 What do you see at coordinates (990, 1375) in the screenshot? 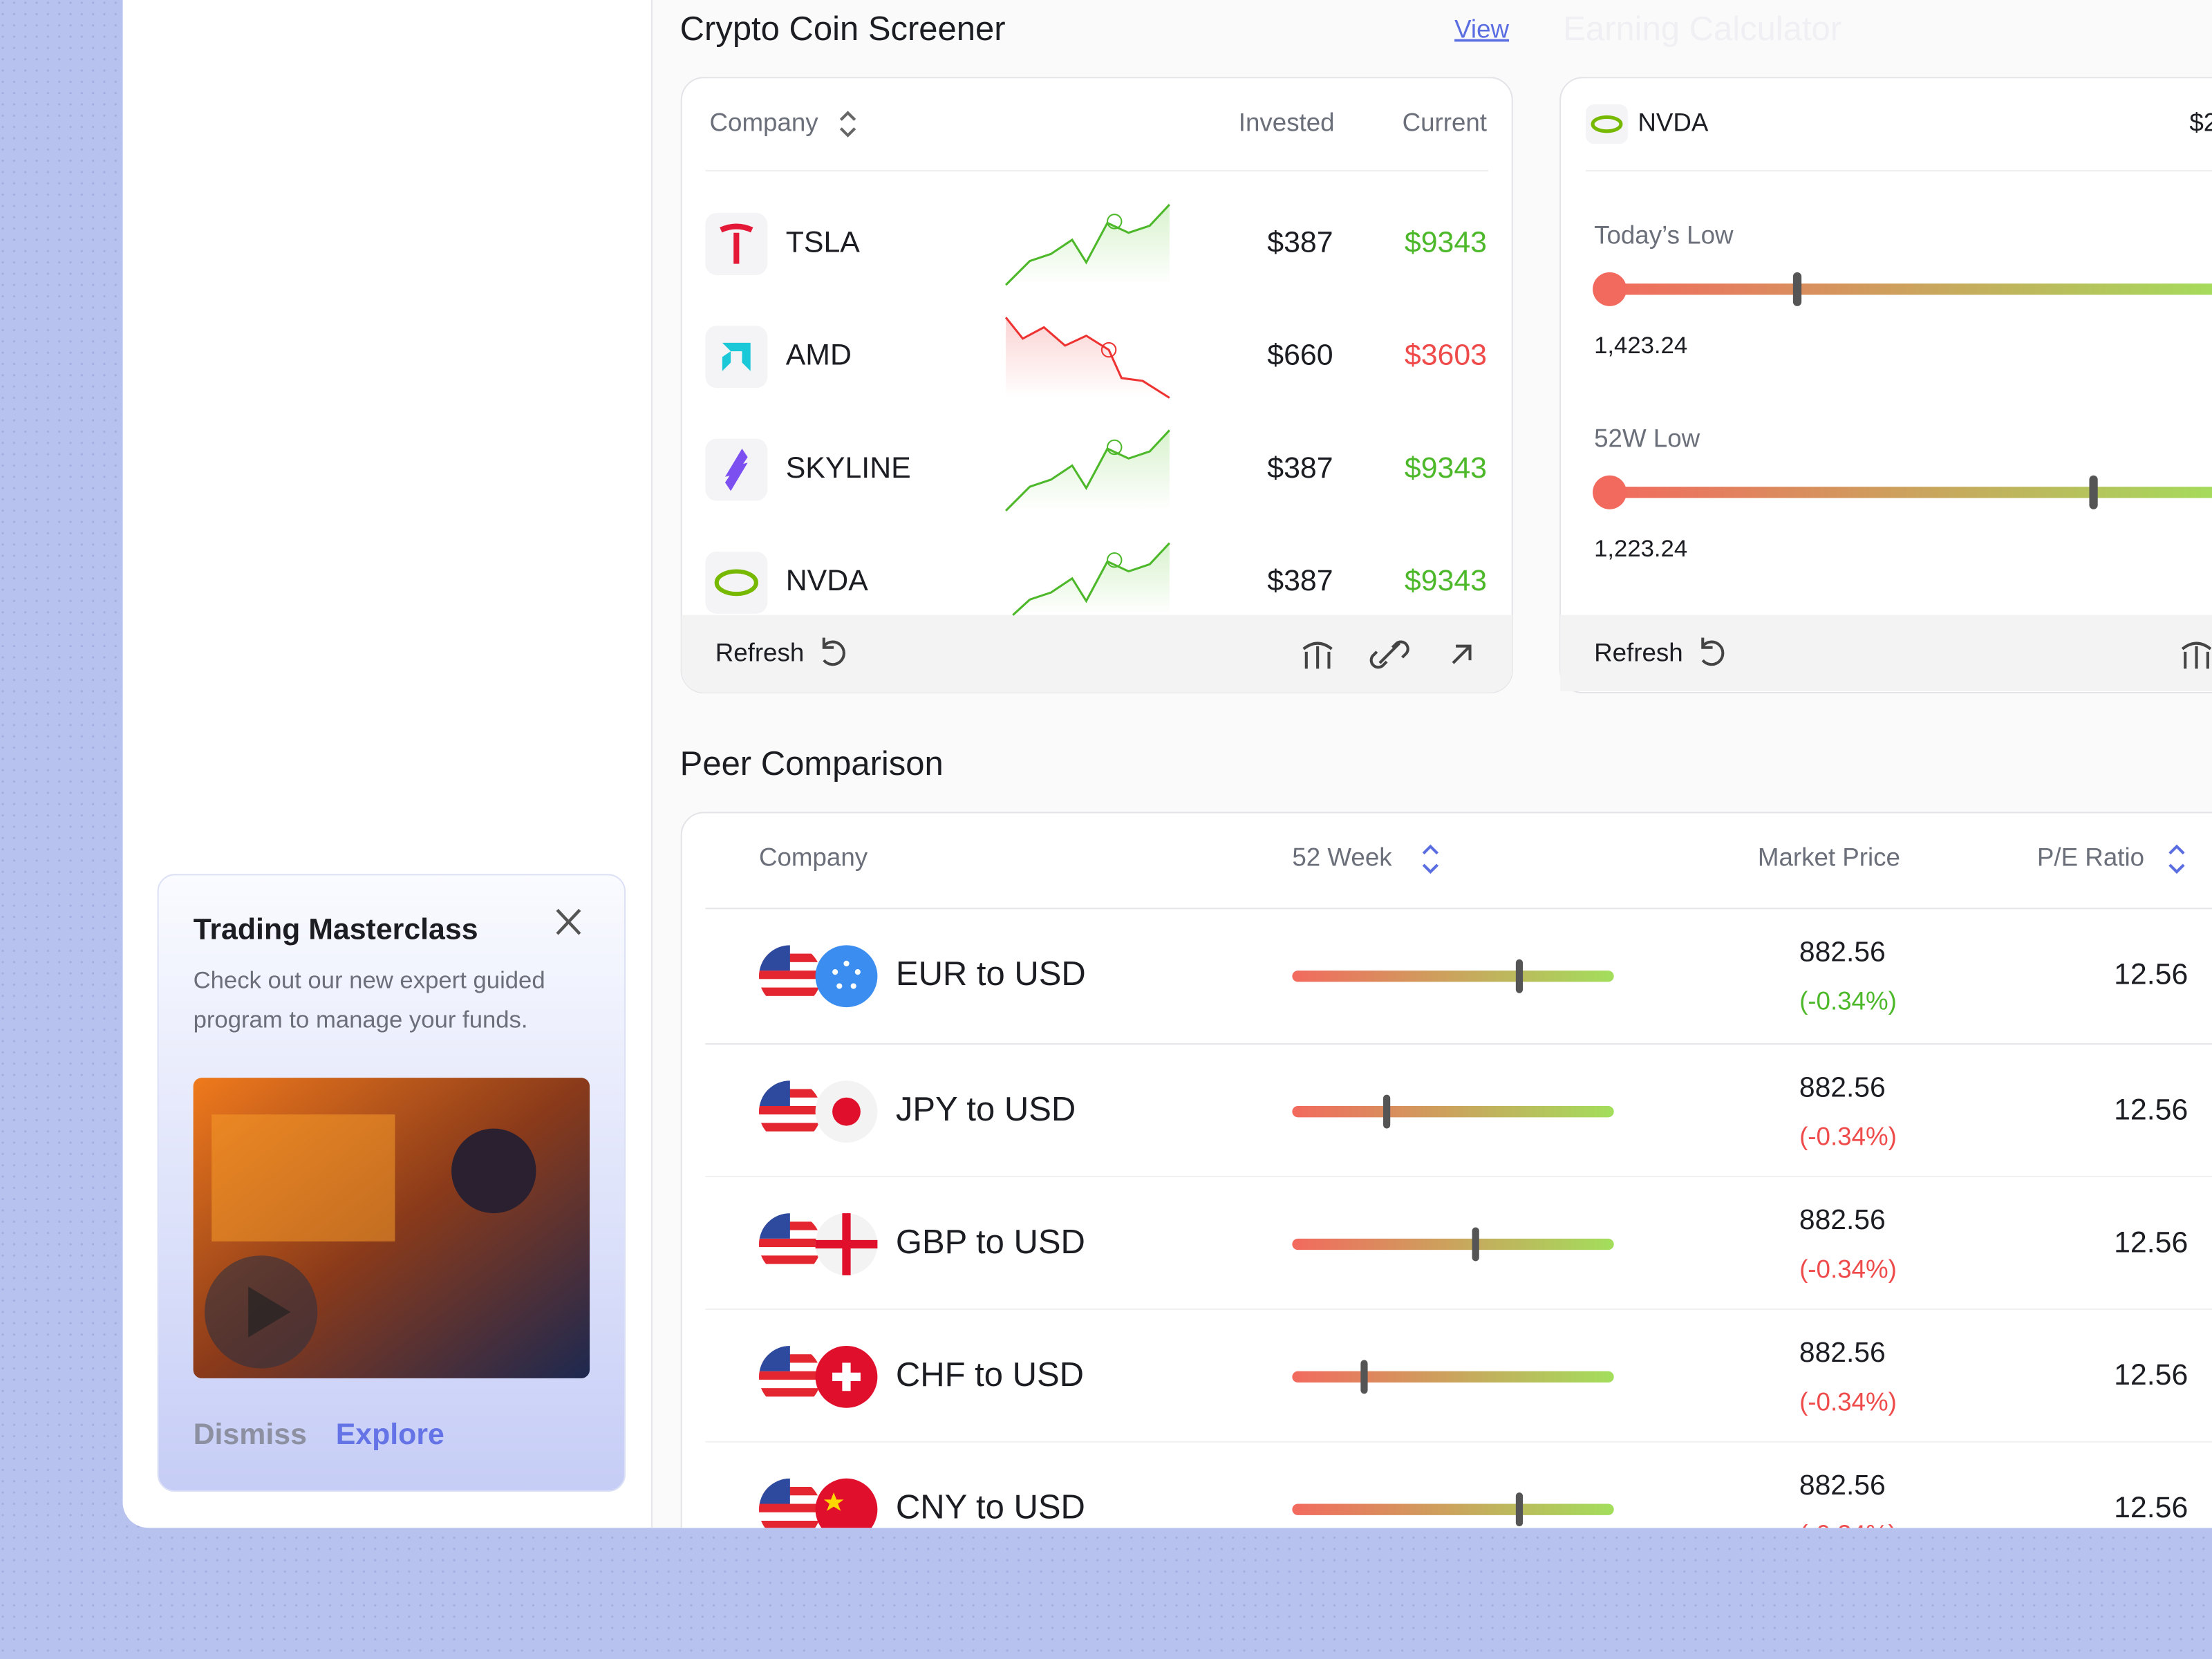
I see `pair-name: CHF to USD` at bounding box center [990, 1375].